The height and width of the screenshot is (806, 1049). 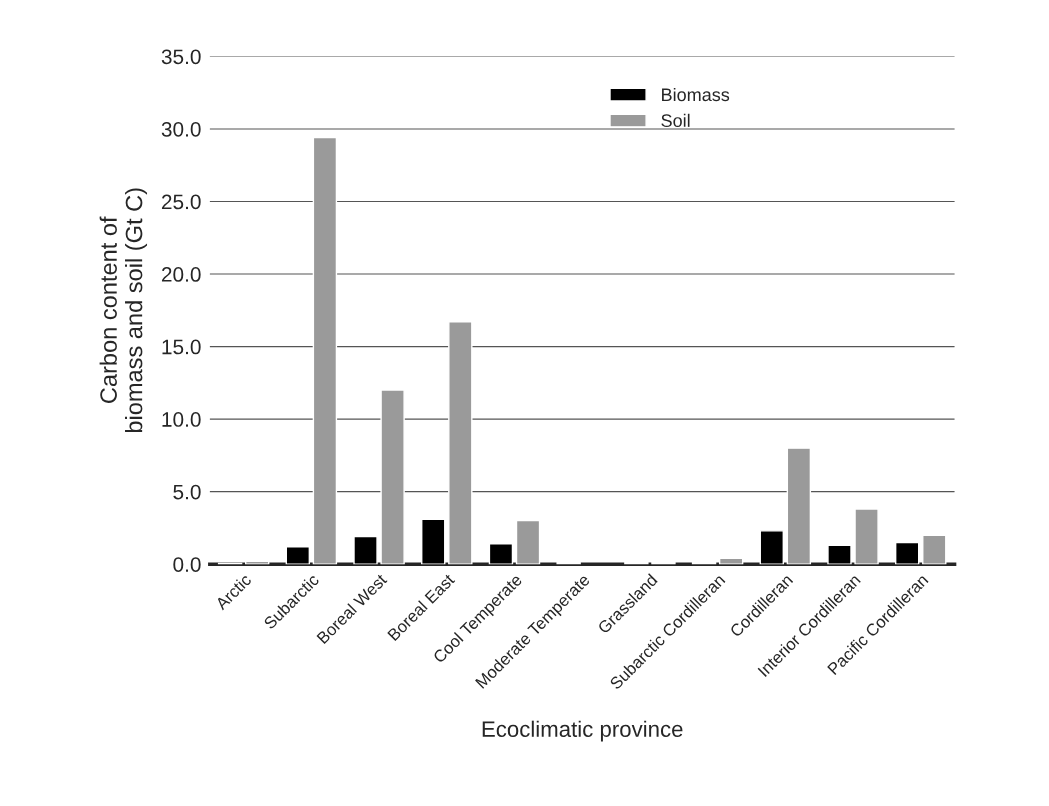 What do you see at coordinates (181, 419) in the screenshot?
I see `y-tick-label: 10.0` at bounding box center [181, 419].